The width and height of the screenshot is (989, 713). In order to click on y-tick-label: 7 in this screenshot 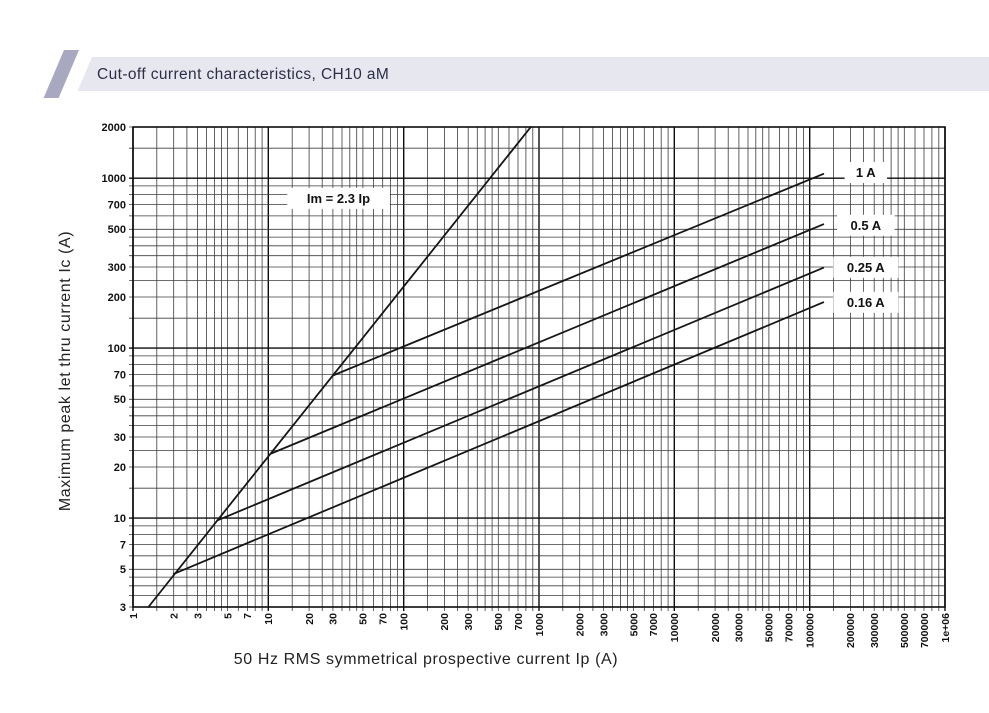, I will do `click(123, 545)`.